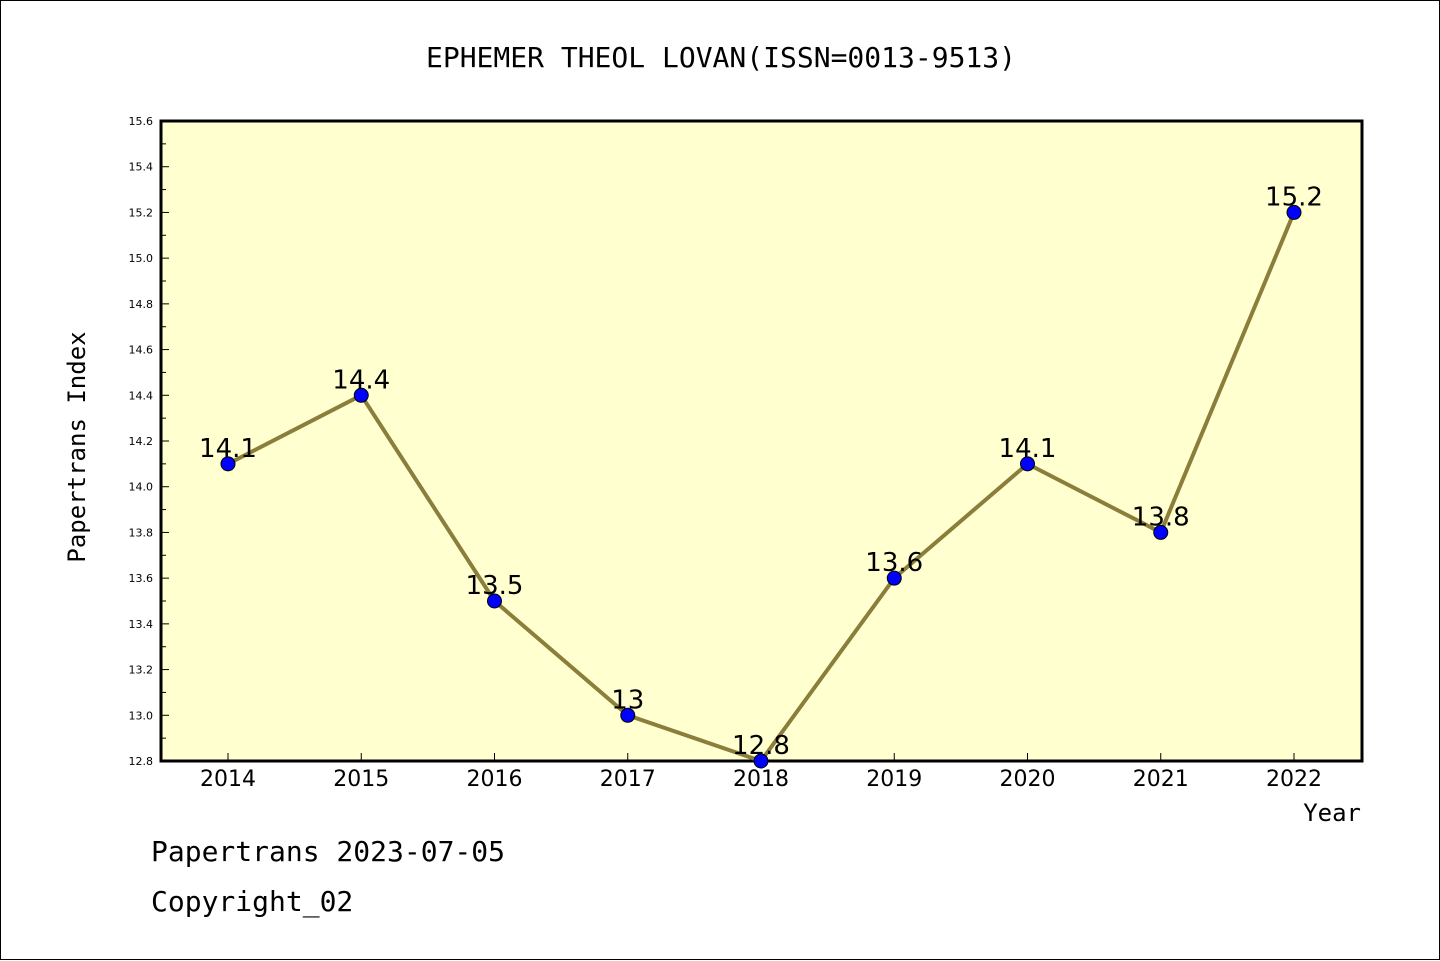  What do you see at coordinates (1294, 197) in the screenshot?
I see `data-label: 15.2` at bounding box center [1294, 197].